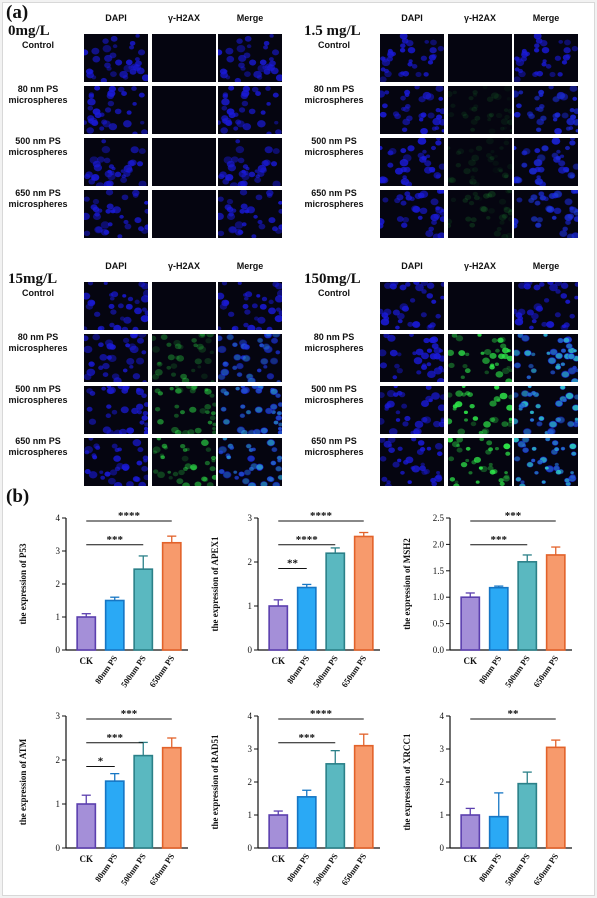 Image resolution: width=597 pixels, height=898 pixels. I want to click on panel-a-label: (a), so click(17, 12).